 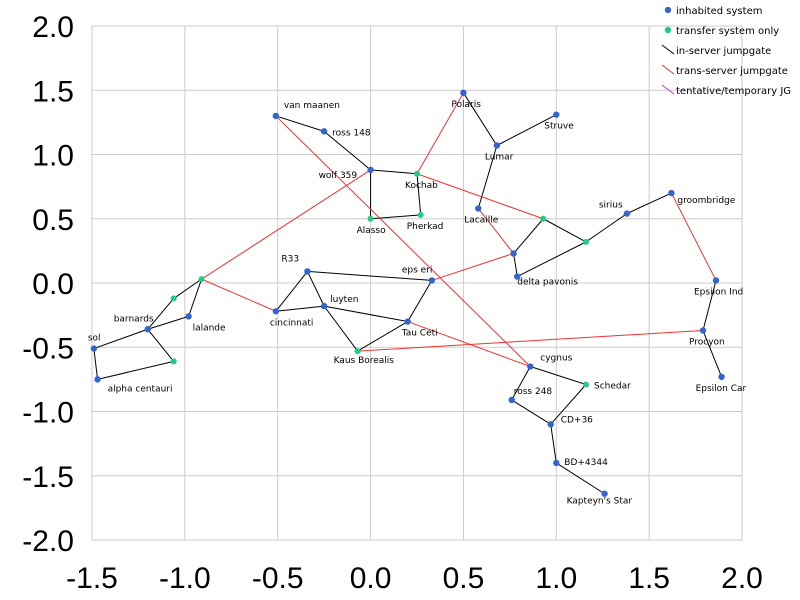 What do you see at coordinates (733, 91) in the screenshot?
I see `tentative-legend-label: tentative/temporary JG` at bounding box center [733, 91].